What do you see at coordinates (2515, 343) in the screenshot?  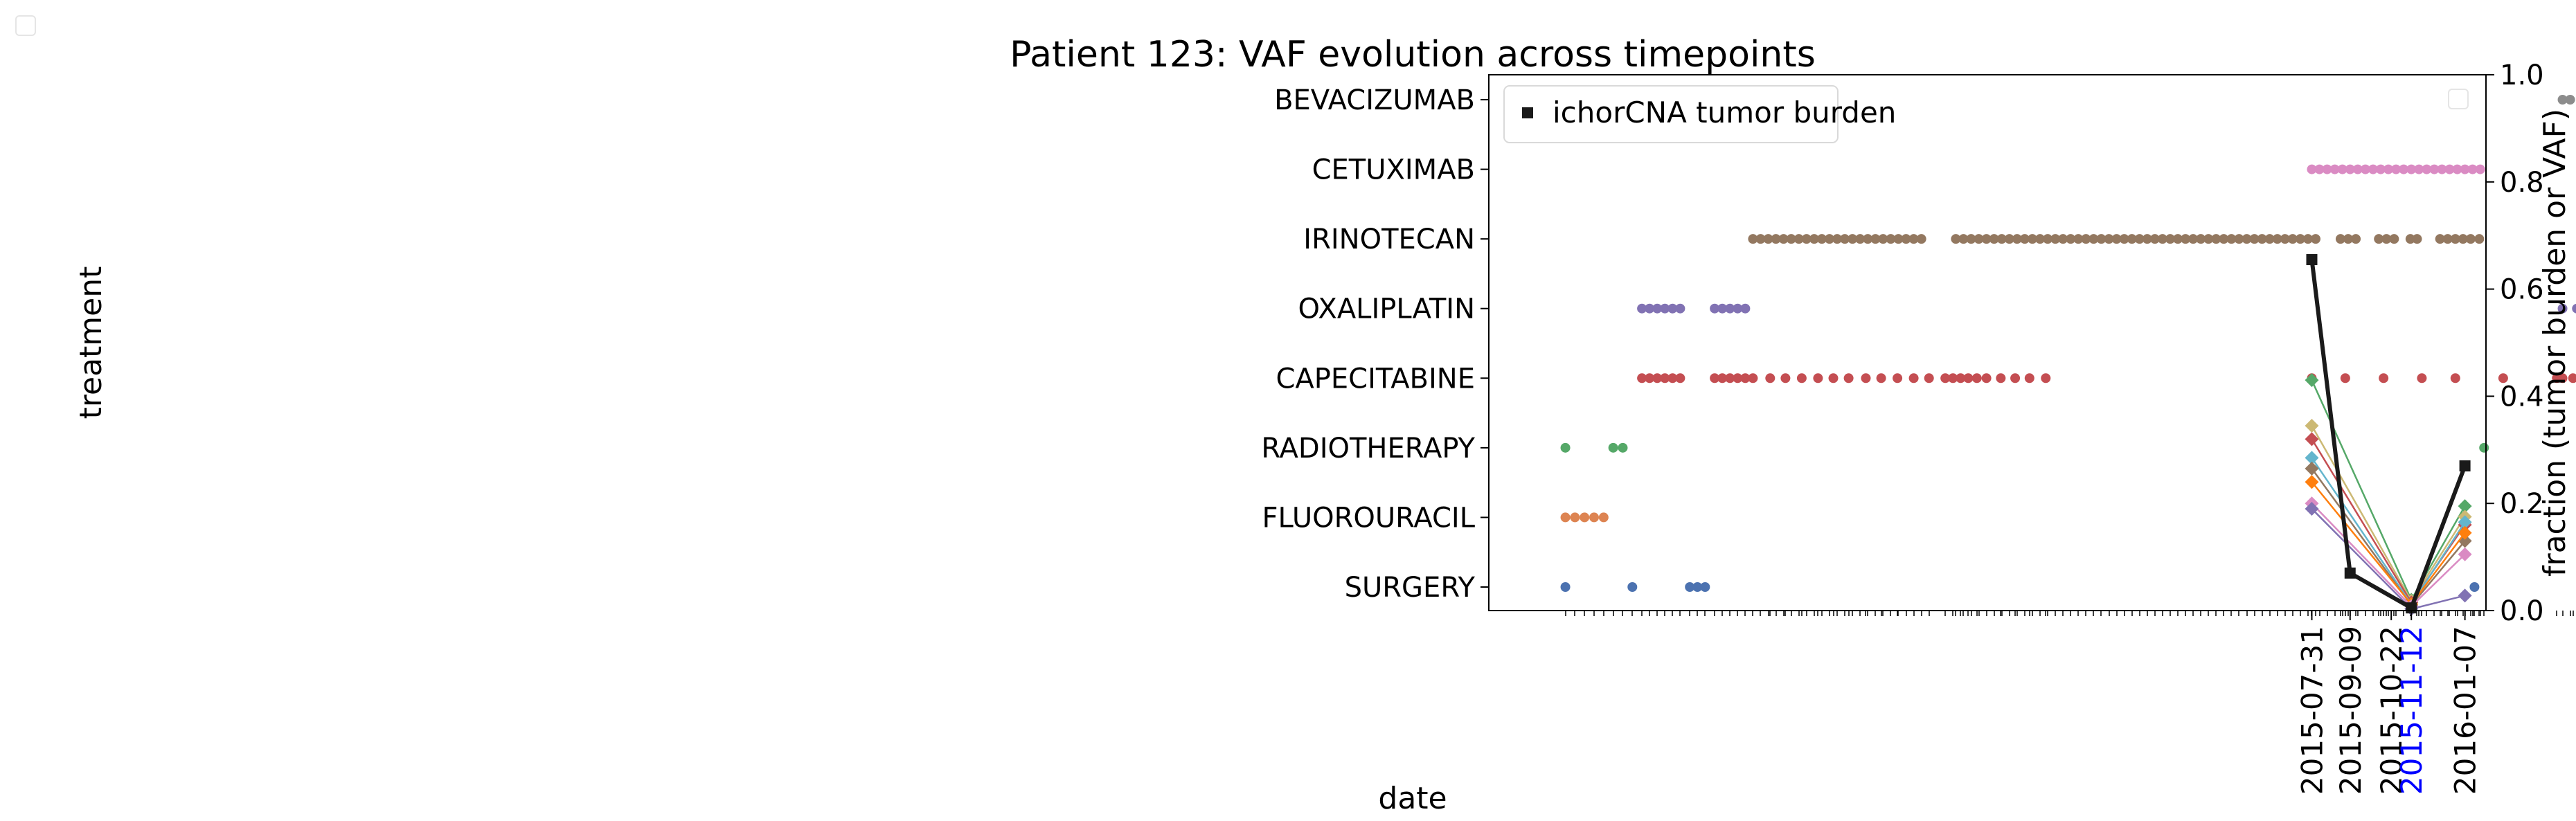 I see `right-axis-ticks: 0.0 0.2 0.4 0.6 0.8 1.0` at bounding box center [2515, 343].